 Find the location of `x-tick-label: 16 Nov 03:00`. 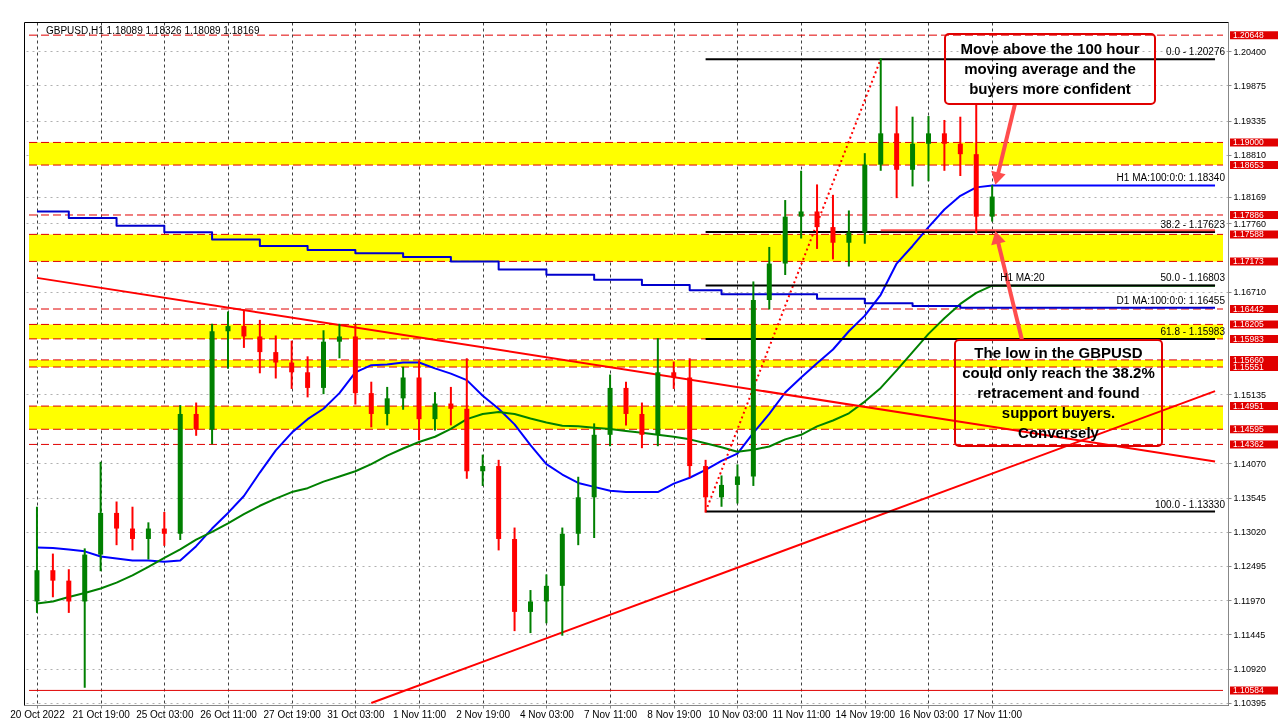

x-tick-label: 16 Nov 03:00 is located at coordinates (929, 714).